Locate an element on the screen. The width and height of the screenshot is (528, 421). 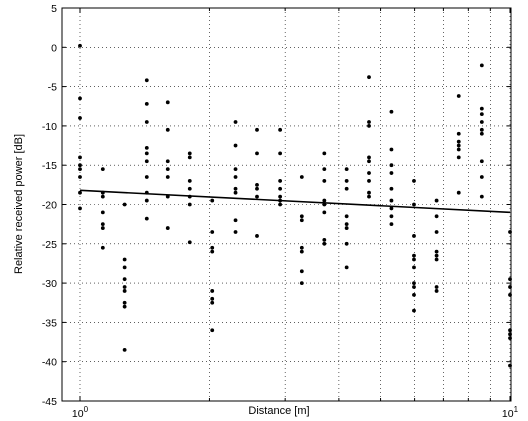
y-tick-label: -25 is located at coordinates (49, 245).